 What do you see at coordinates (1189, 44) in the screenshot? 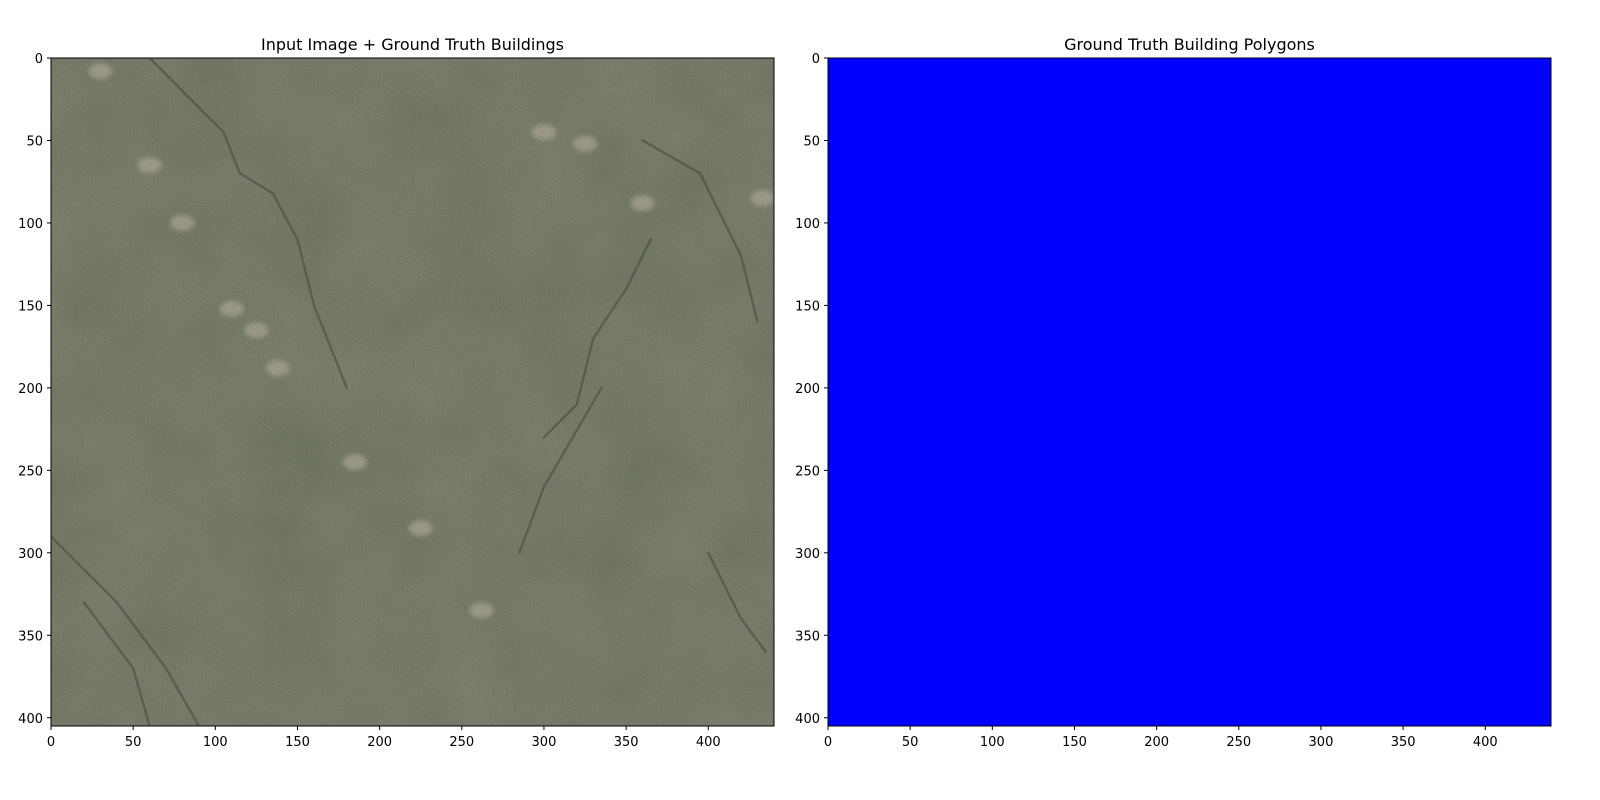
I see `right-panel-title: Ground Truth Building Polygons` at bounding box center [1189, 44].